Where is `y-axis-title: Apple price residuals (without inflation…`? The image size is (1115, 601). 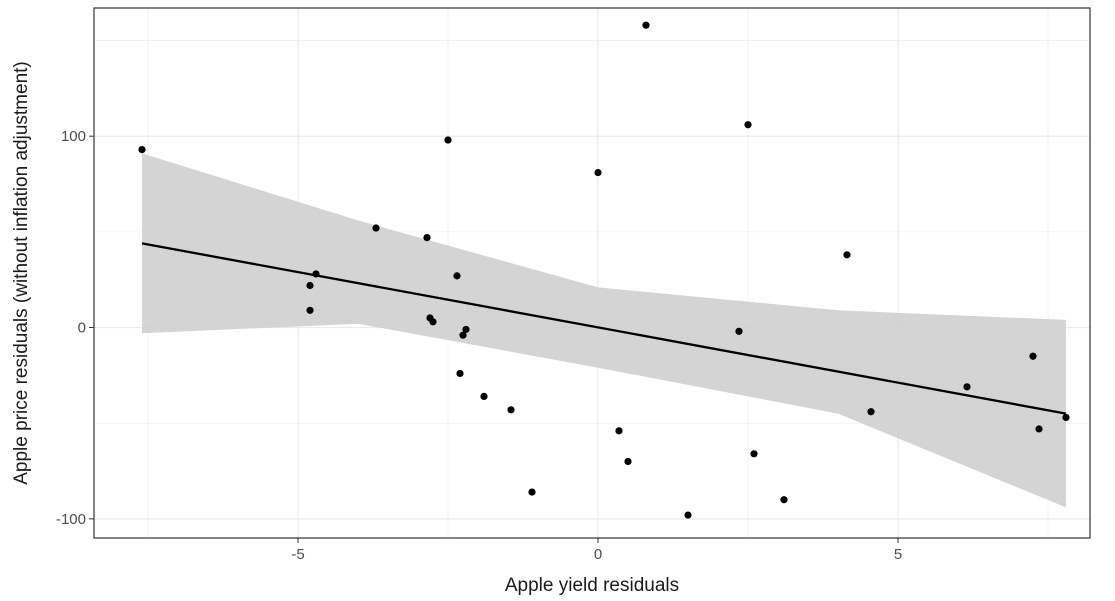 y-axis-title: Apple price residuals (without inflation… is located at coordinates (21, 273).